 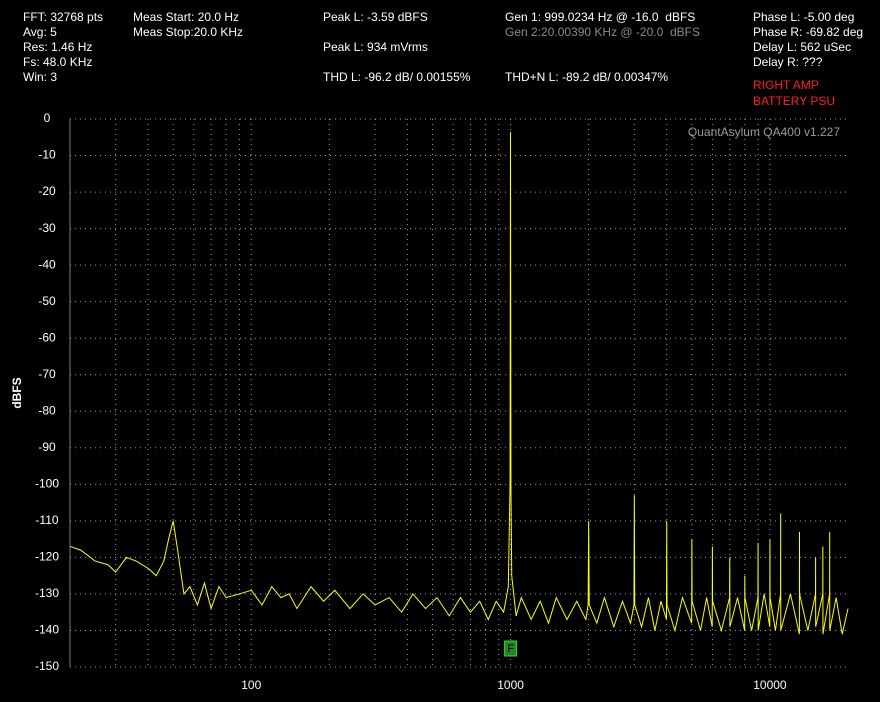 I want to click on marker-box, so click(x=511, y=648).